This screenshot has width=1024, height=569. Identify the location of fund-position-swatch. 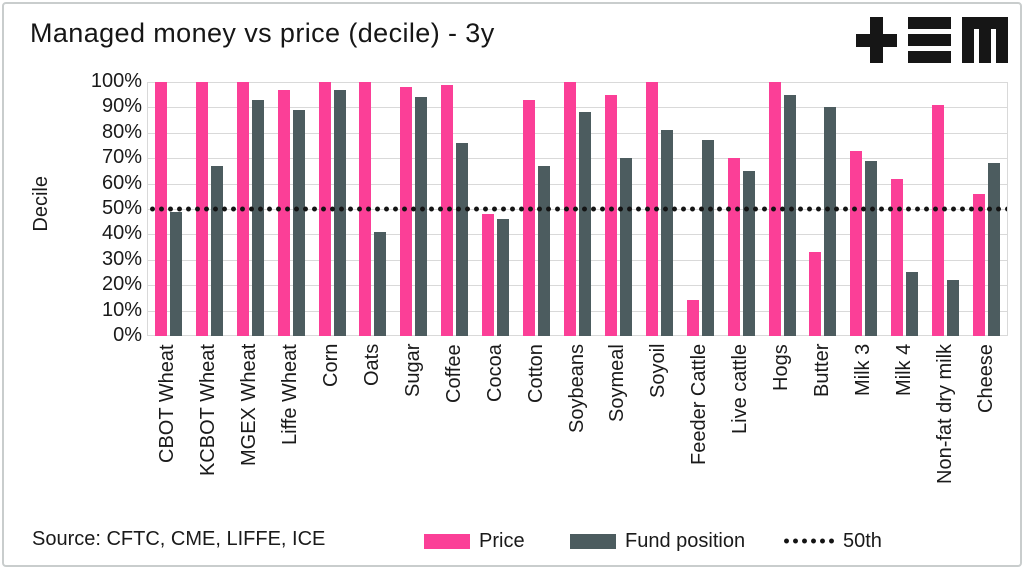
(593, 541).